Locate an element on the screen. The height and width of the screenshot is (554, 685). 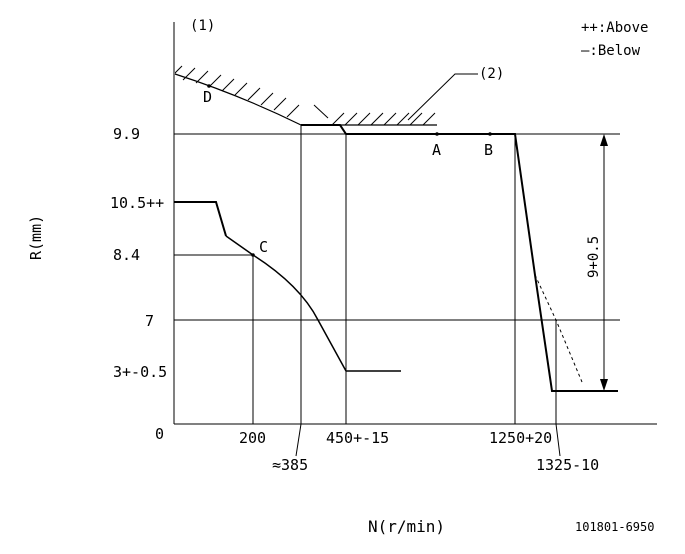
stopper-curve is located at coordinates (238, 99).